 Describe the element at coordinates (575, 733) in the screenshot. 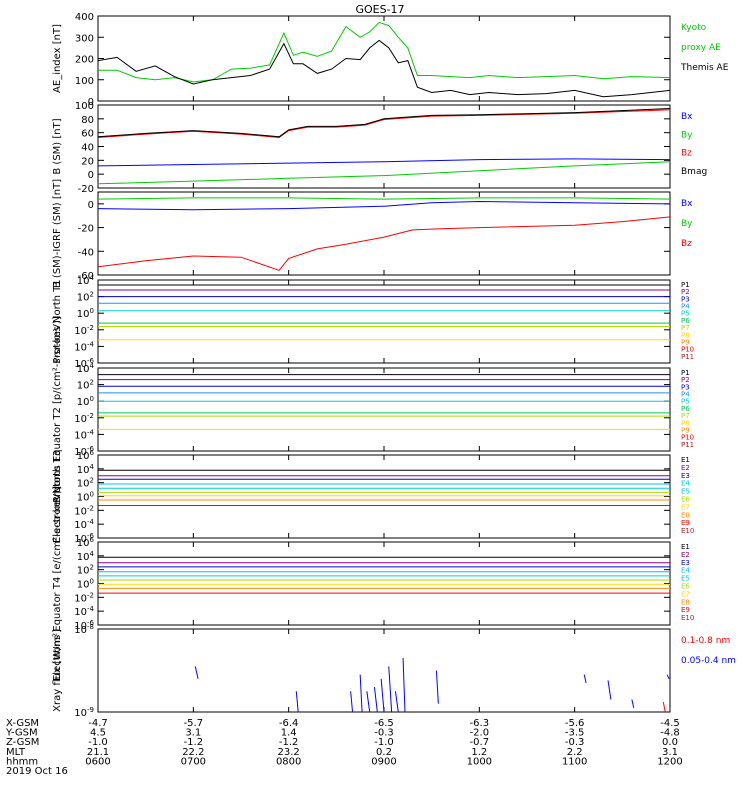

I see `axis-row-value: -3.5` at that location.